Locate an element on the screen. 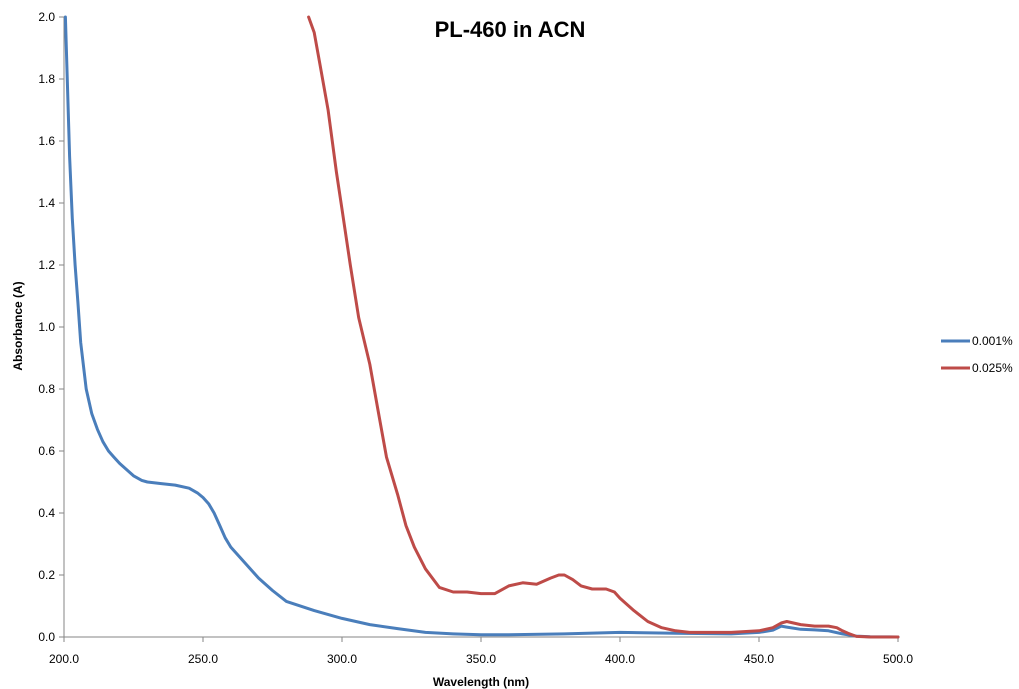  y-tick-label: 0.4 is located at coordinates (46, 513).